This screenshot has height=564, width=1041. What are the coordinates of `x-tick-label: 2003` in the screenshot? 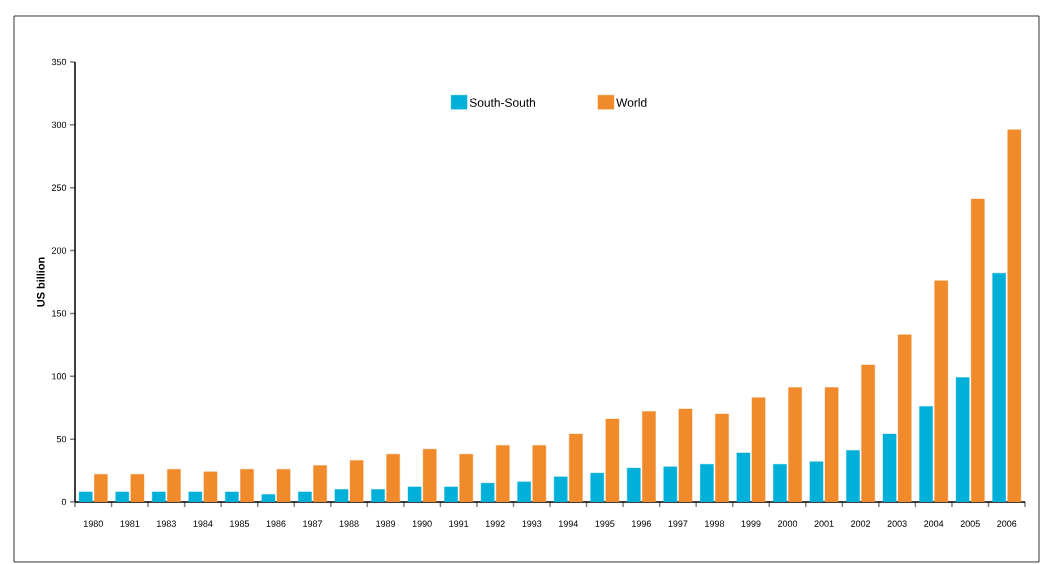 It's located at (897, 523).